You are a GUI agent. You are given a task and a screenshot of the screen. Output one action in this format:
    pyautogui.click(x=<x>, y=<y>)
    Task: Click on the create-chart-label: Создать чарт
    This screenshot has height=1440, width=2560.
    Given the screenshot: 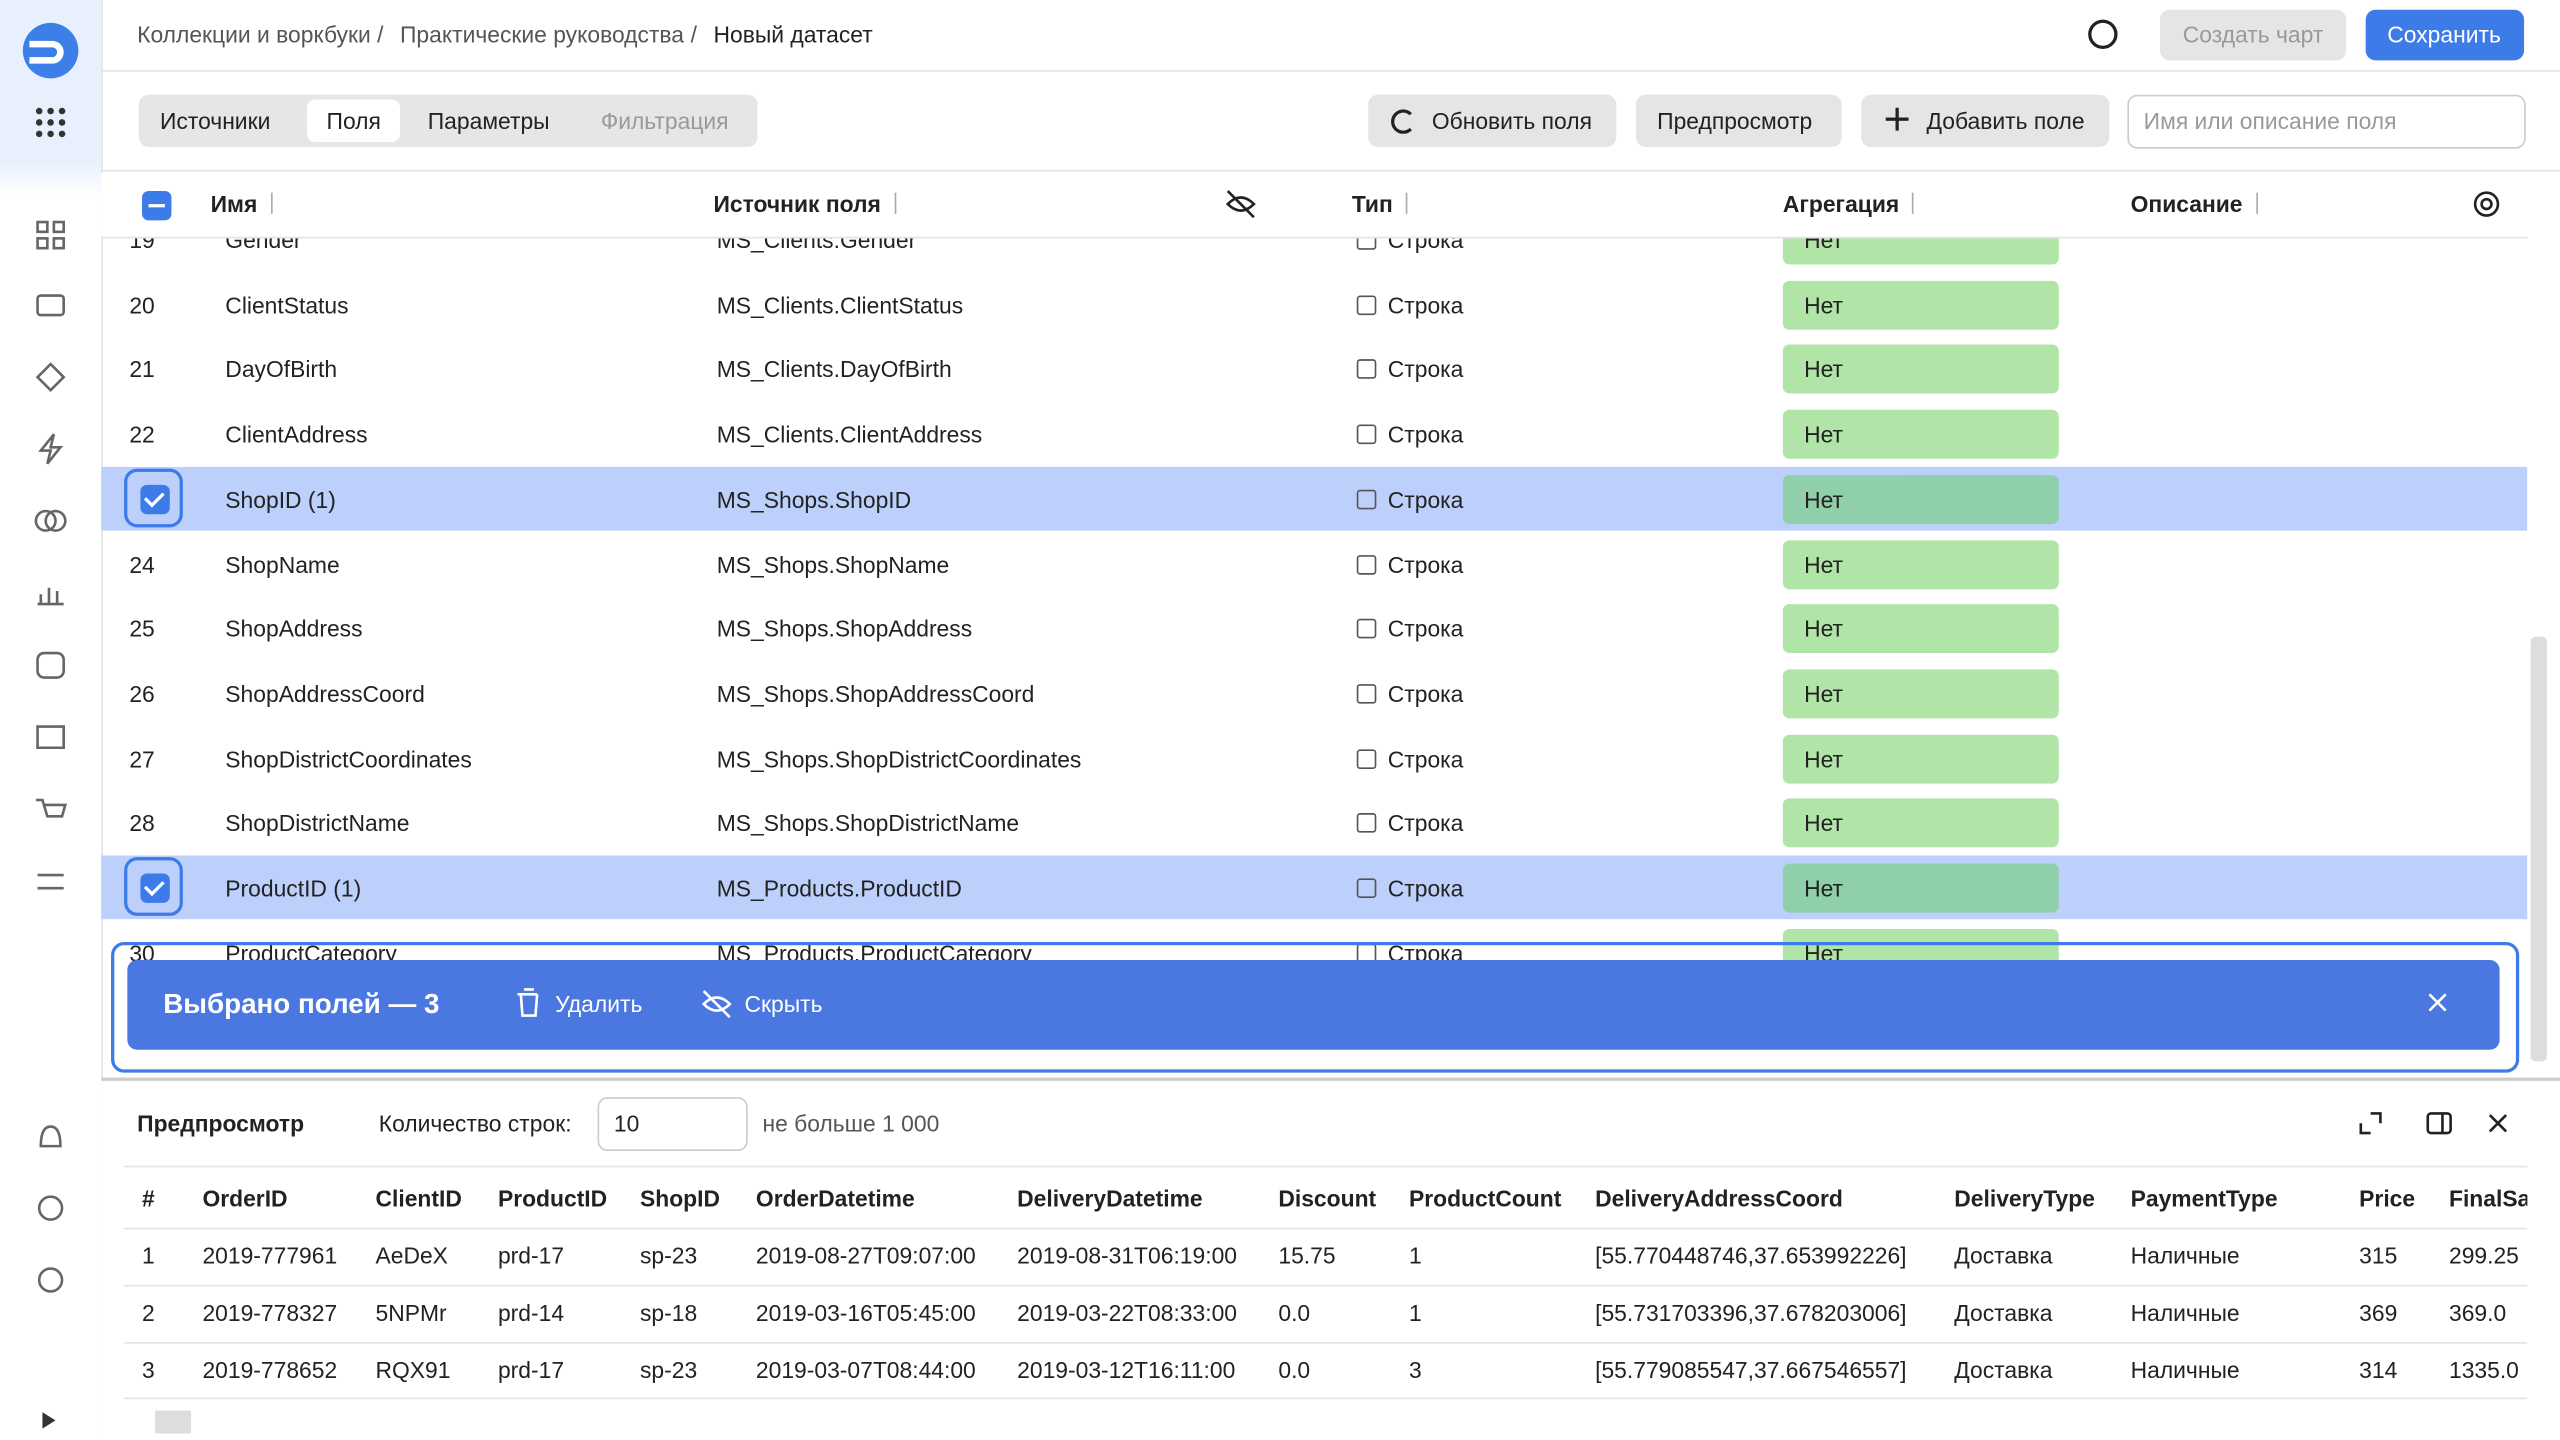 What is the action you would take?
    pyautogui.click(x=2253, y=34)
    